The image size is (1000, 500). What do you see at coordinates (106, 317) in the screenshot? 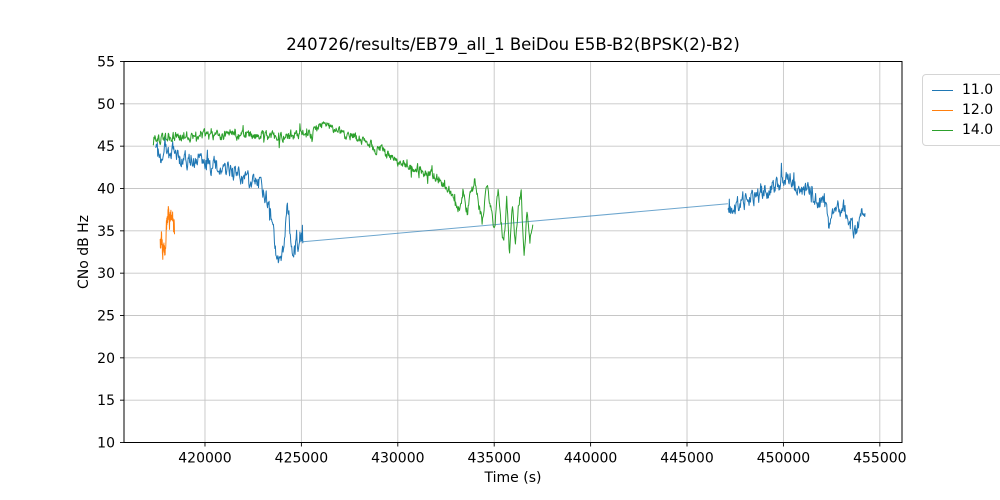
I see `y-tick-label: 25` at bounding box center [106, 317].